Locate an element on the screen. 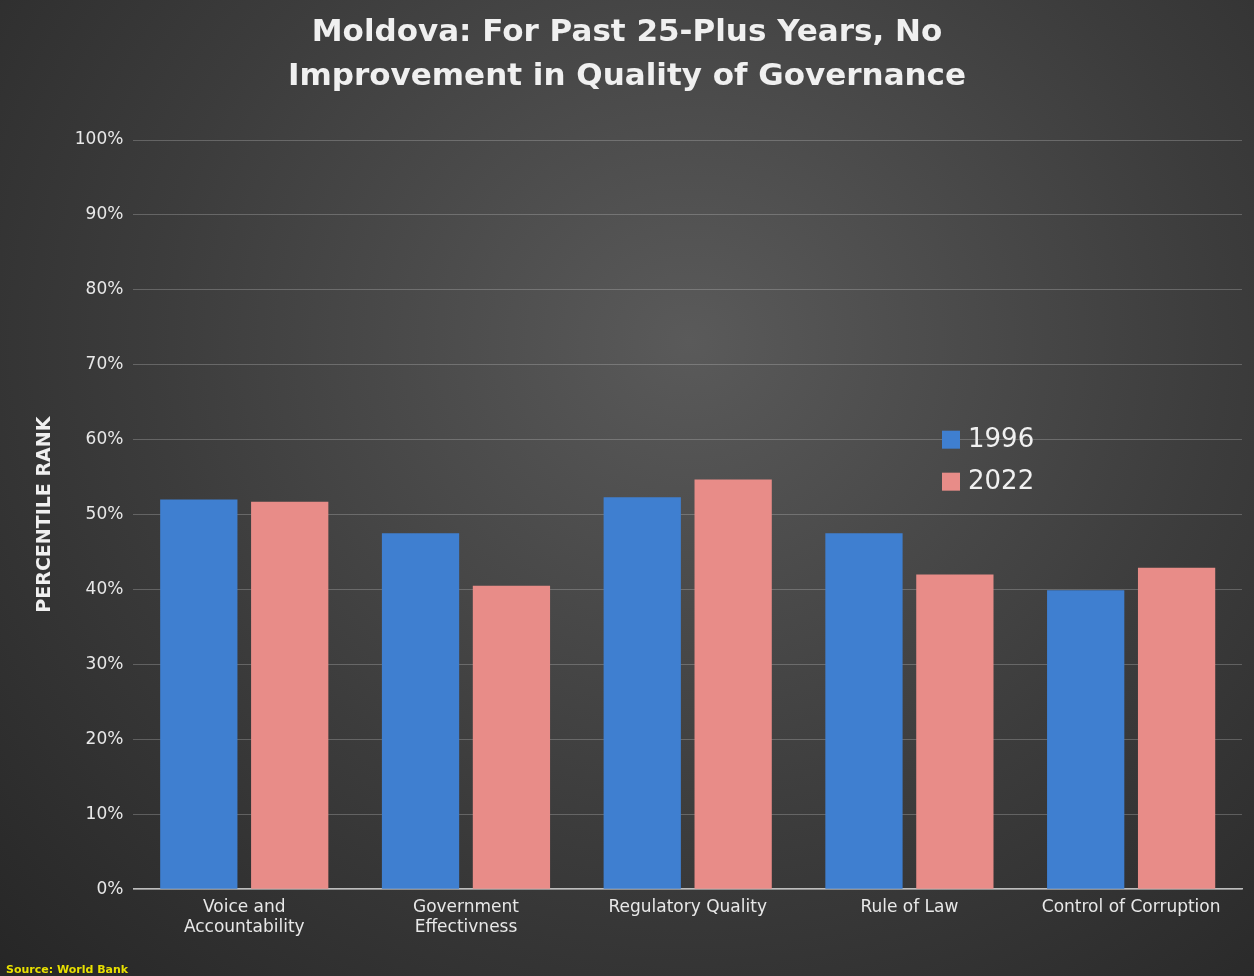 Image resolution: width=1254 pixels, height=976 pixels. source-note: Source: World Bank is located at coordinates (67, 969).